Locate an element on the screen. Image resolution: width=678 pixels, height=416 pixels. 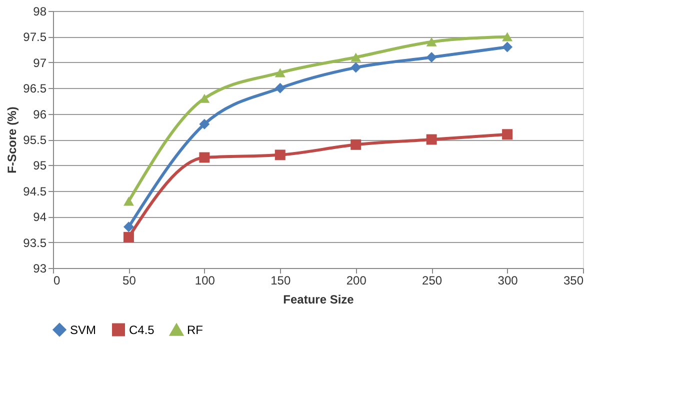
y-tick-label: 98 is located at coordinates (40, 11).